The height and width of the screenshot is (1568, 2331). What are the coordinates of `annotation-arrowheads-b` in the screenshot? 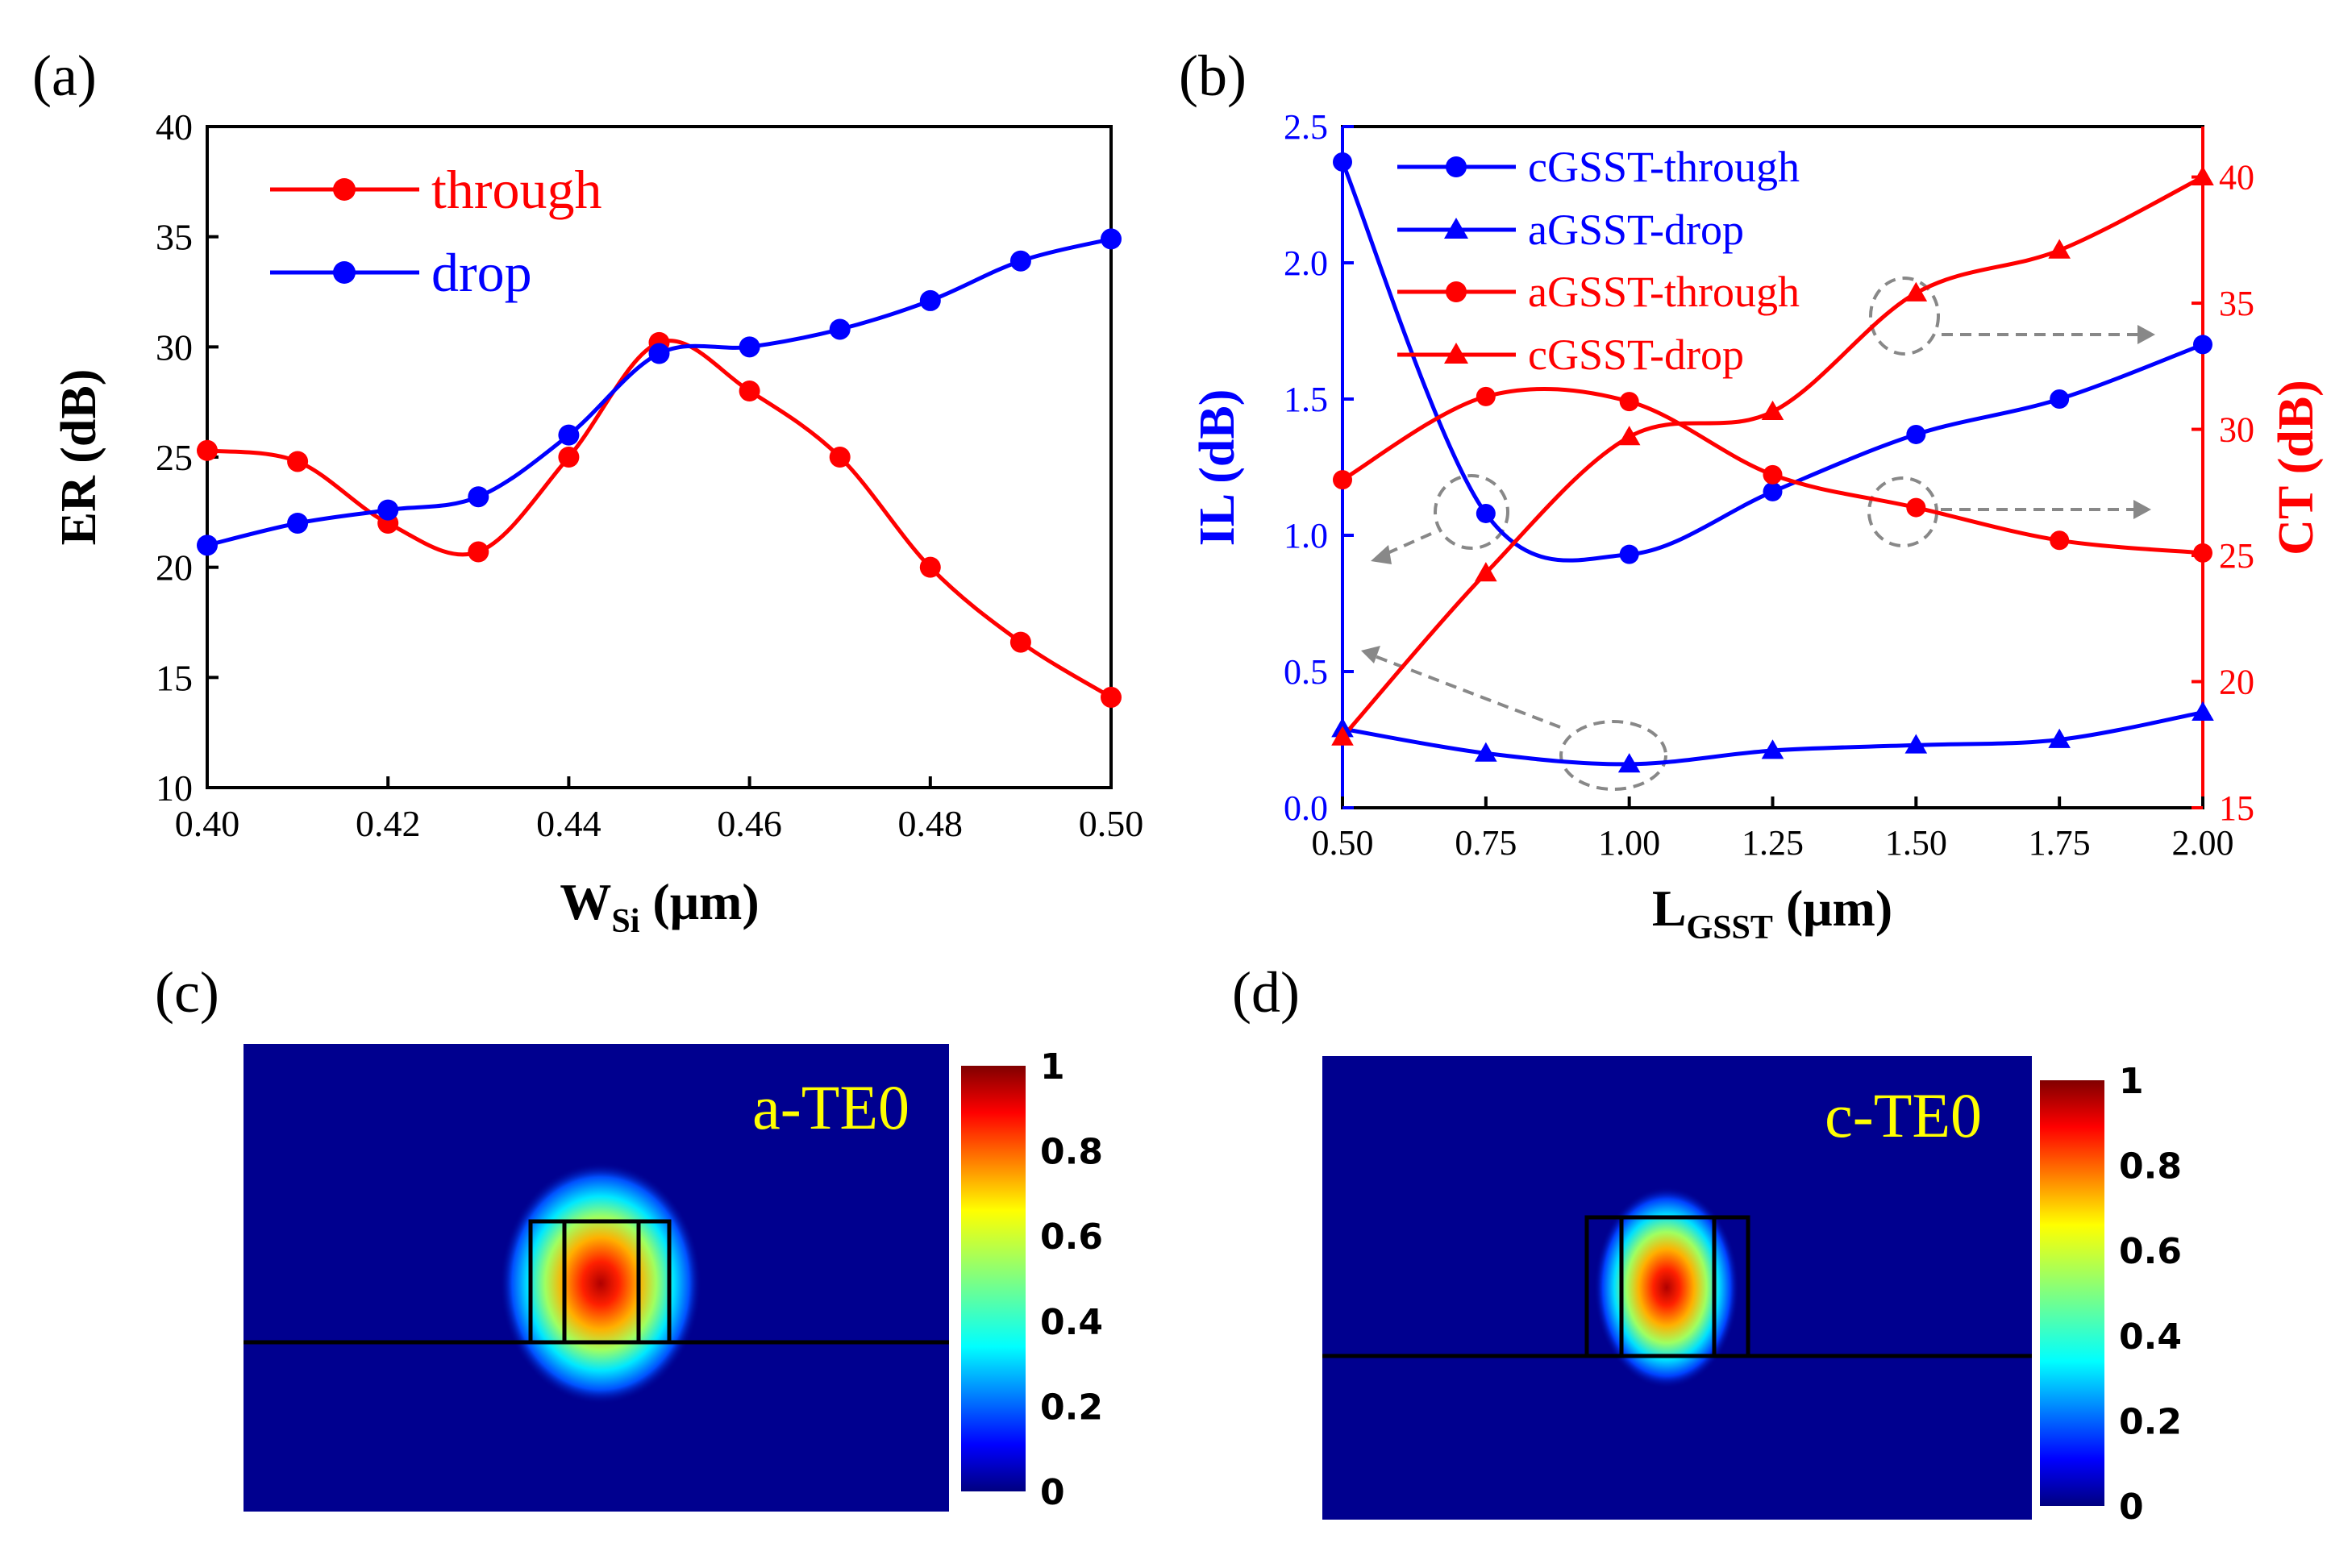 It's located at (1758, 494).